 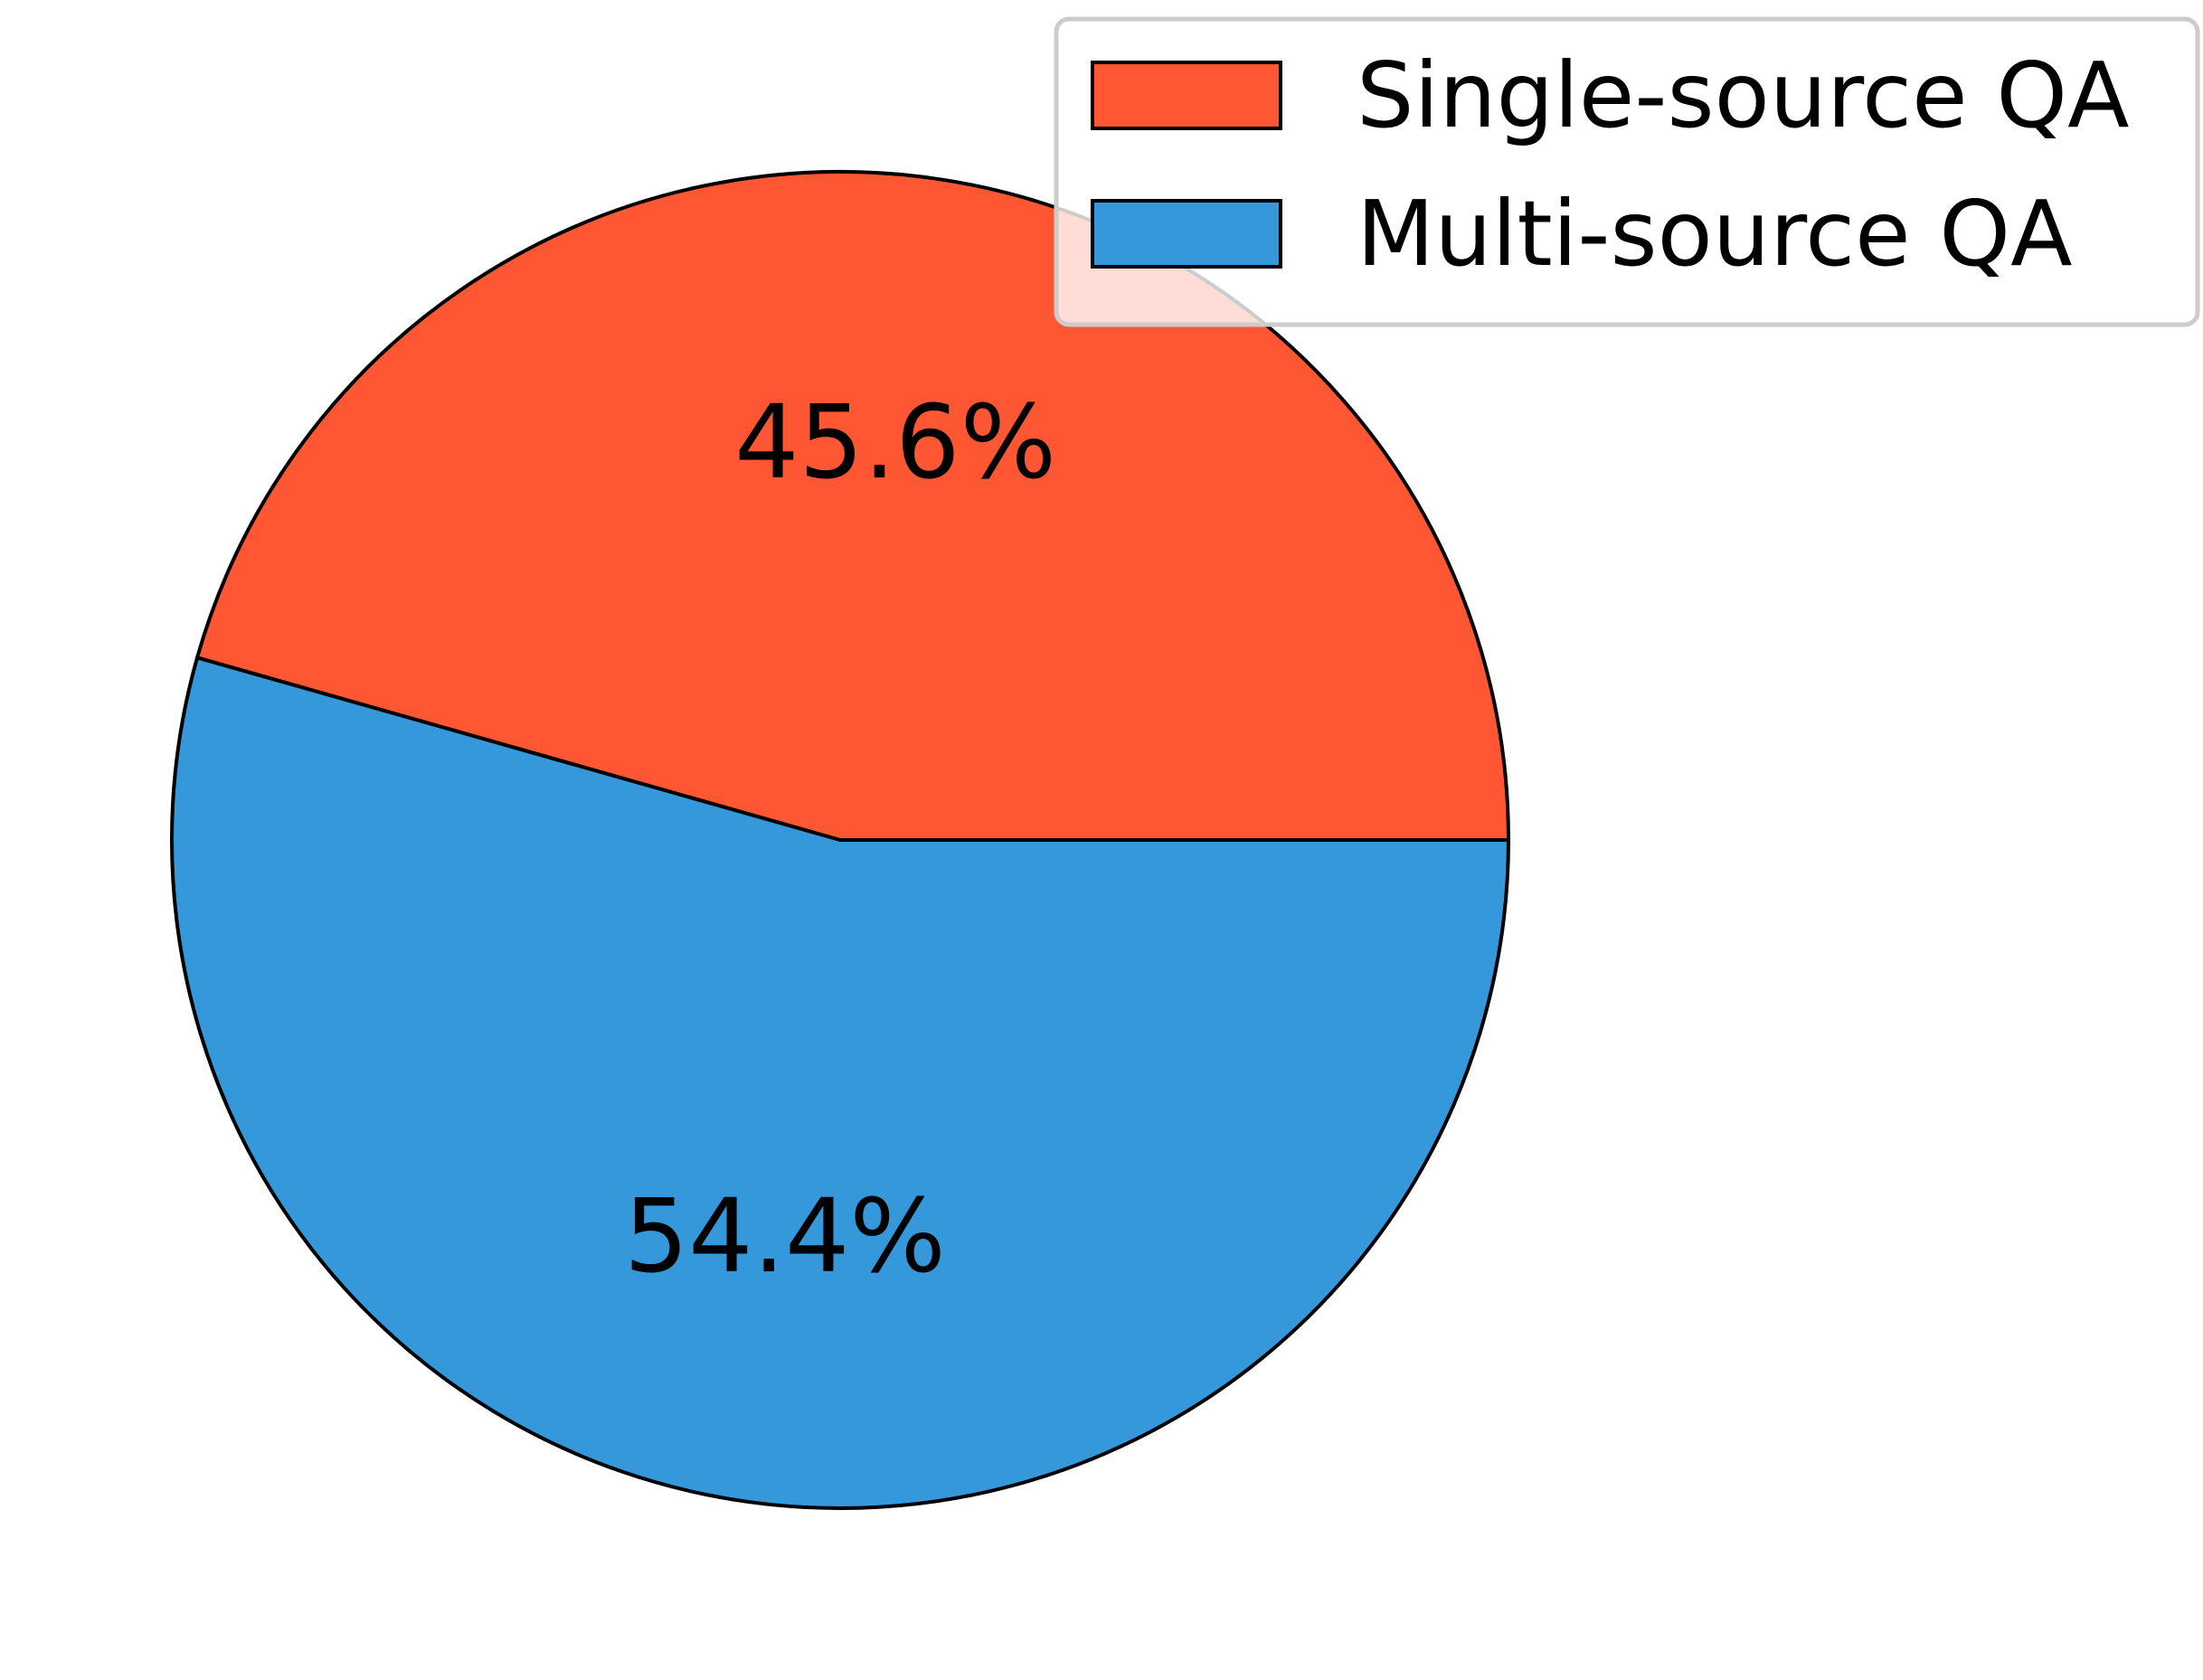 I want to click on pie-percent-label-0: 45.6%, so click(x=895, y=443).